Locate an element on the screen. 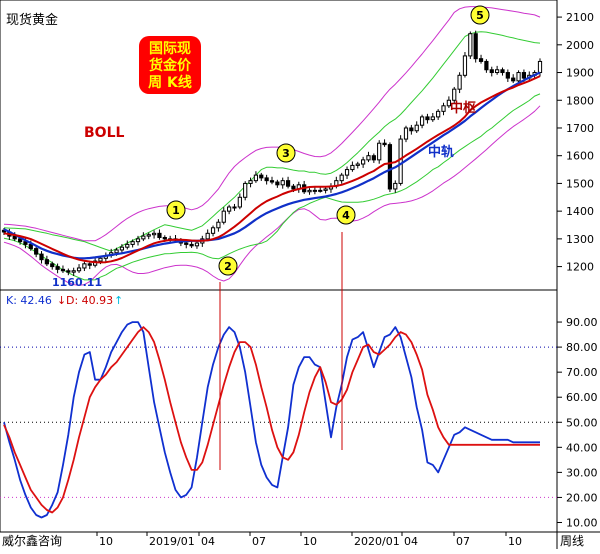 The width and height of the screenshot is (600, 554). time-axis-ticks: 10 2019/01 04 07 10 2020/01 04 07 10 is located at coordinates (309, 540).